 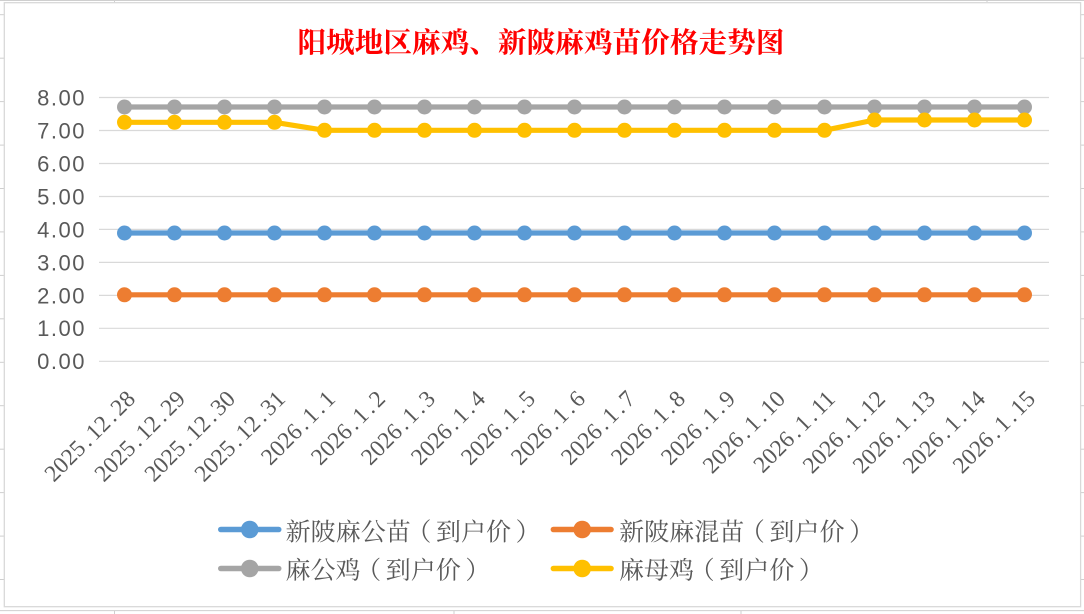 What do you see at coordinates (61, 328) in the screenshot?
I see `svg-text: 1.00` at bounding box center [61, 328].